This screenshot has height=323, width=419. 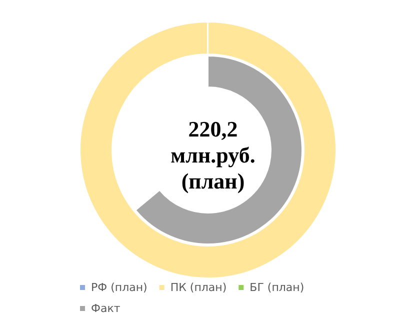 What do you see at coordinates (213, 155) in the screenshot?
I see `text: 220,2 млн.руб. (план)` at bounding box center [213, 155].